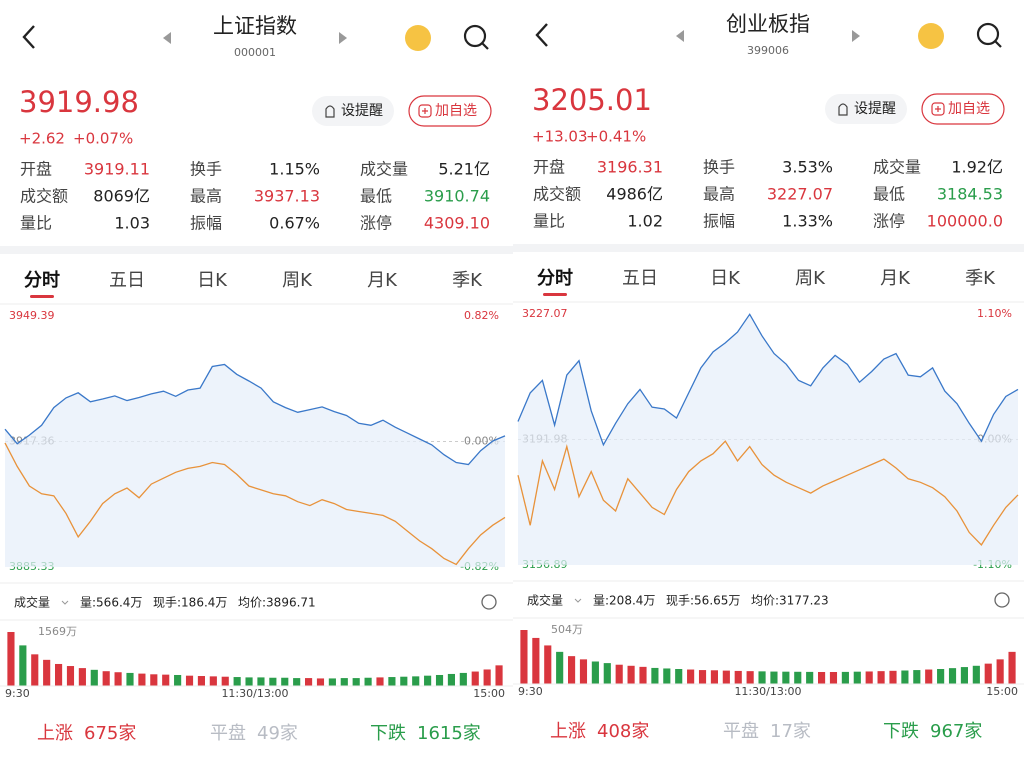 The image size is (1024, 761). I want to click on breadth-label: 平盘, so click(228, 733).